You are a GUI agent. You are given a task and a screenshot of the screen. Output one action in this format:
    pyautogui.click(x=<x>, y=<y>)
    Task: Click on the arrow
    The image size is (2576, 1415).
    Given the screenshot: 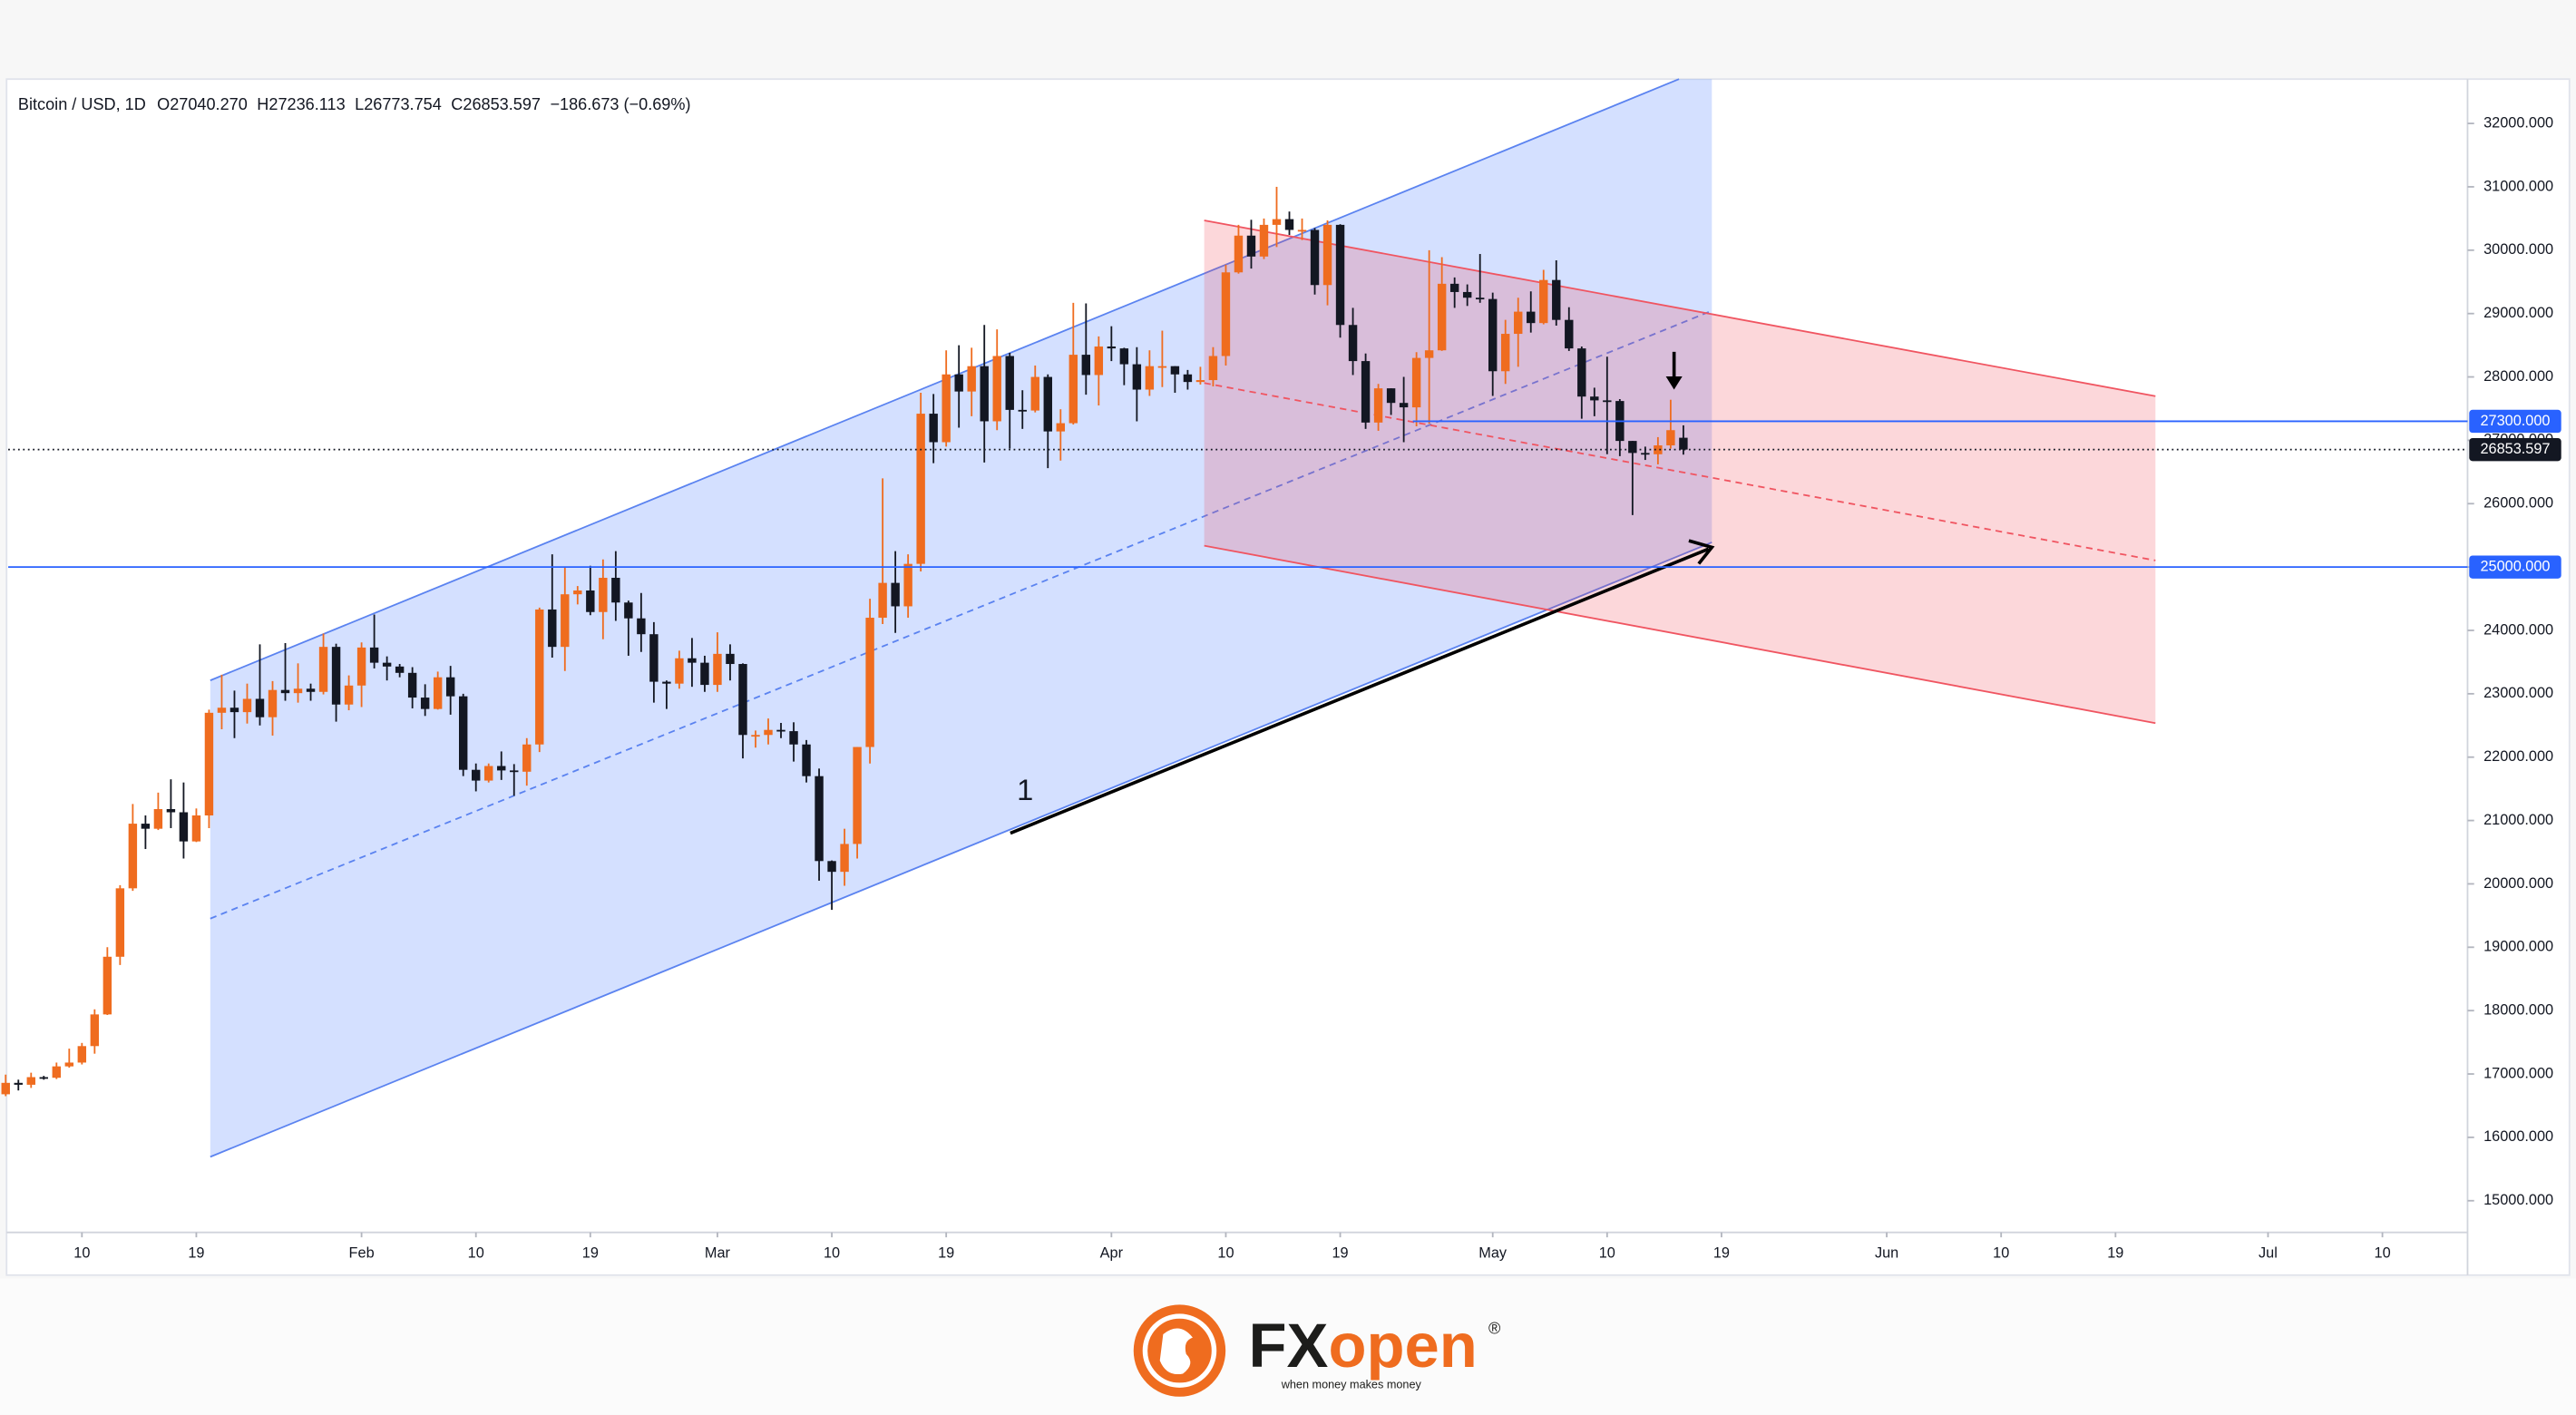 What is the action you would take?
    pyautogui.click(x=1360, y=691)
    